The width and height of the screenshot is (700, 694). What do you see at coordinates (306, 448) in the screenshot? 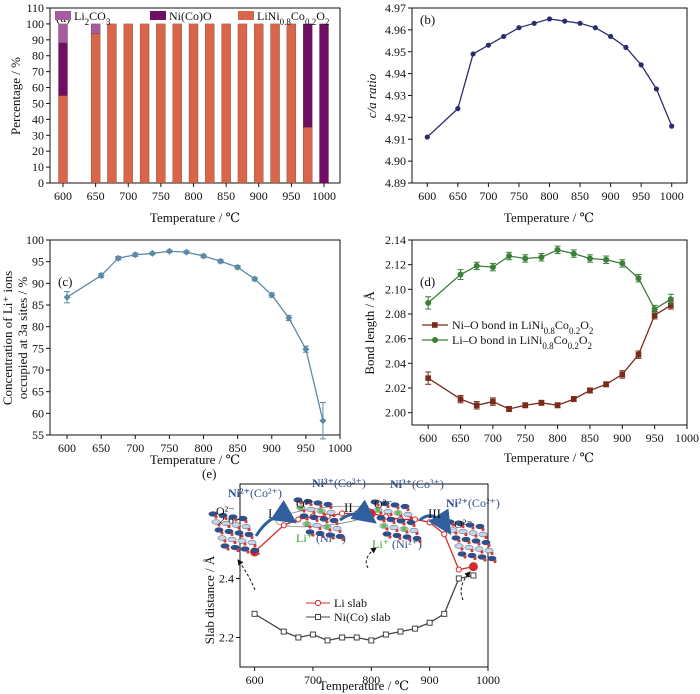
I see `panel-c-xtick-label: 950` at bounding box center [306, 448].